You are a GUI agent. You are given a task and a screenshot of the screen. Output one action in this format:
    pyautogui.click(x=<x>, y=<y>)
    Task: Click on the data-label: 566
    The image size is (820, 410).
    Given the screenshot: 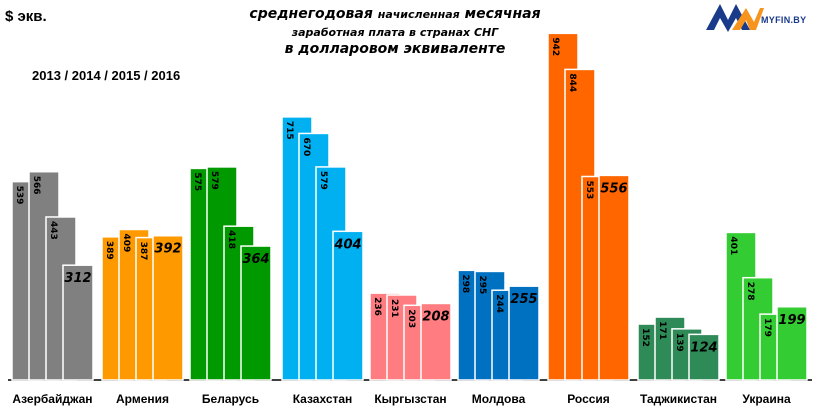 What is the action you would take?
    pyautogui.click(x=36, y=185)
    